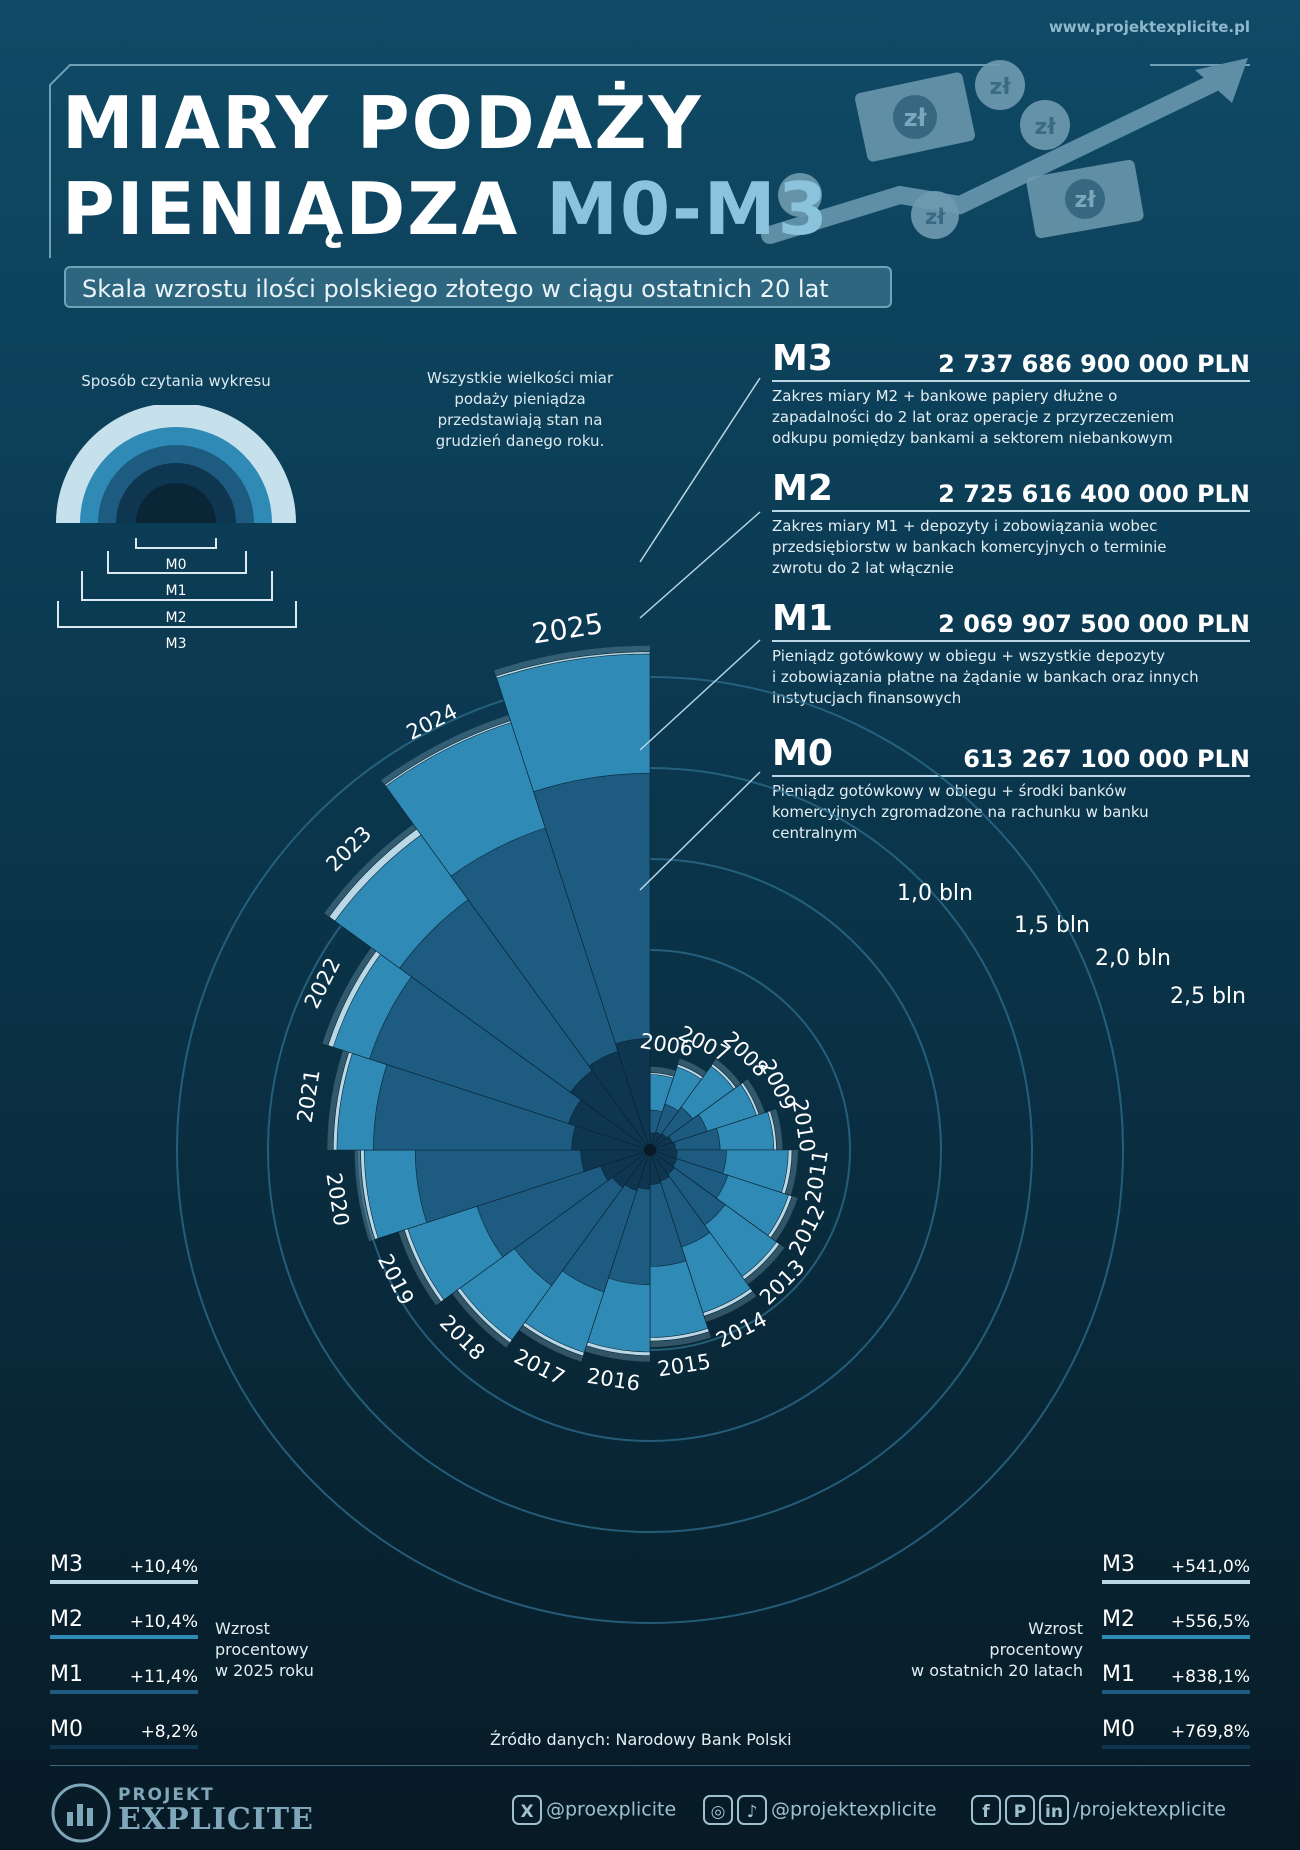 The height and width of the screenshot is (1850, 1300). Describe the element at coordinates (1094, 364) in the screenshot. I see `measure-value: 2 737 686 900 000 PLN` at that location.